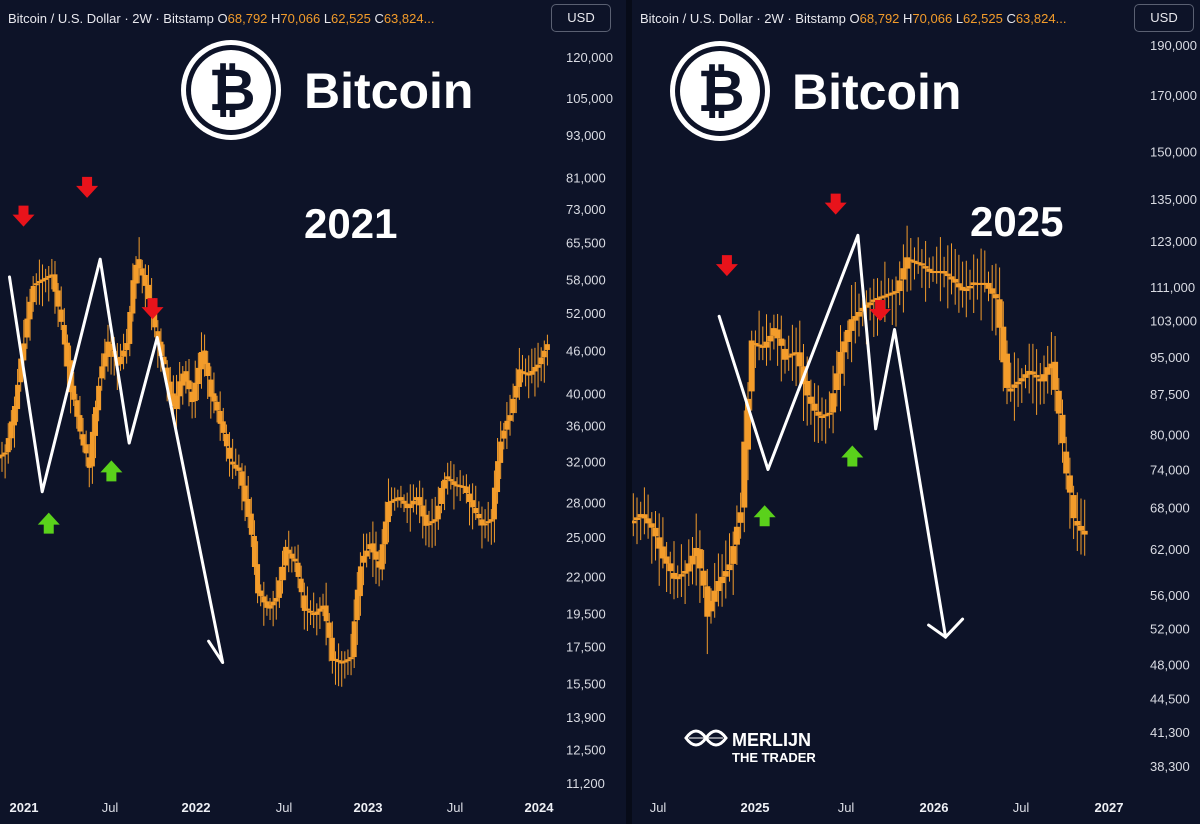 This screenshot has width=1200, height=824. I want to click on close-label: C, so click(379, 18).